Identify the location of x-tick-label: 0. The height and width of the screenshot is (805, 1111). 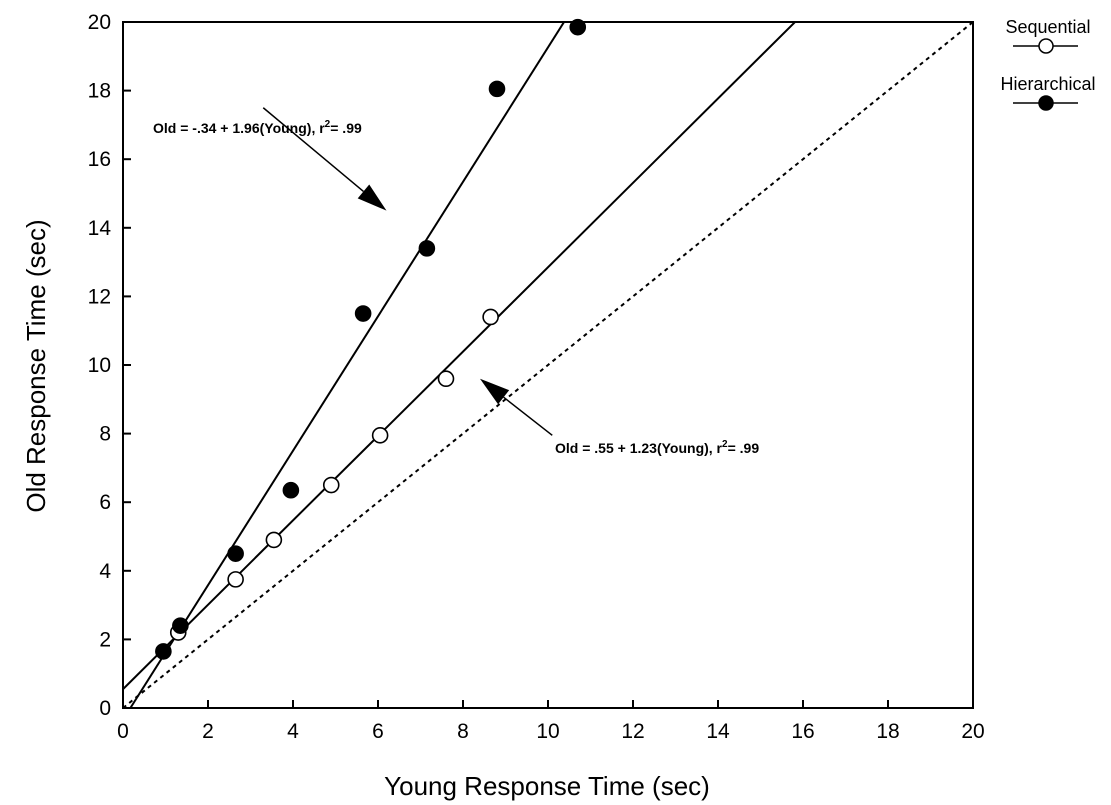
(123, 731).